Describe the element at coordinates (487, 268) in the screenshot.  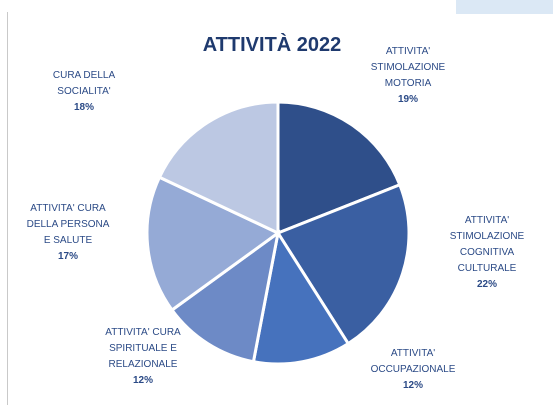
I see `slice-label-line: CULTURALE` at that location.